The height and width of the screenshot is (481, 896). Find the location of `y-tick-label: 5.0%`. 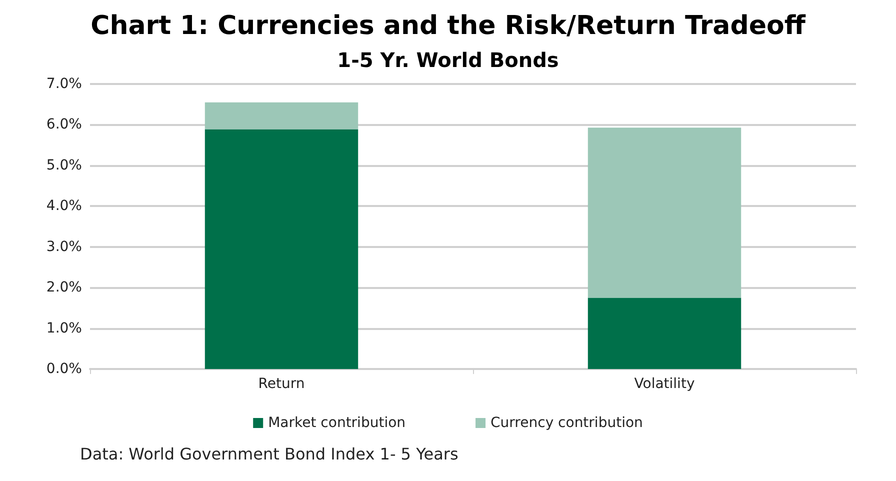

y-tick-label: 5.0% is located at coordinates (64, 165).